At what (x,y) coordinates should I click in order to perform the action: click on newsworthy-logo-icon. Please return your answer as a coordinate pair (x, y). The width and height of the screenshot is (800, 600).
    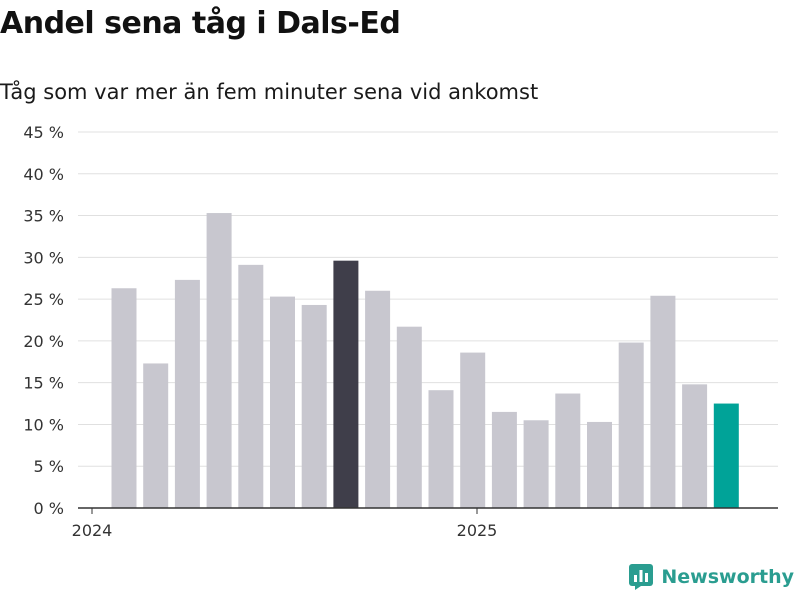
    Looking at the image, I should click on (641, 577).